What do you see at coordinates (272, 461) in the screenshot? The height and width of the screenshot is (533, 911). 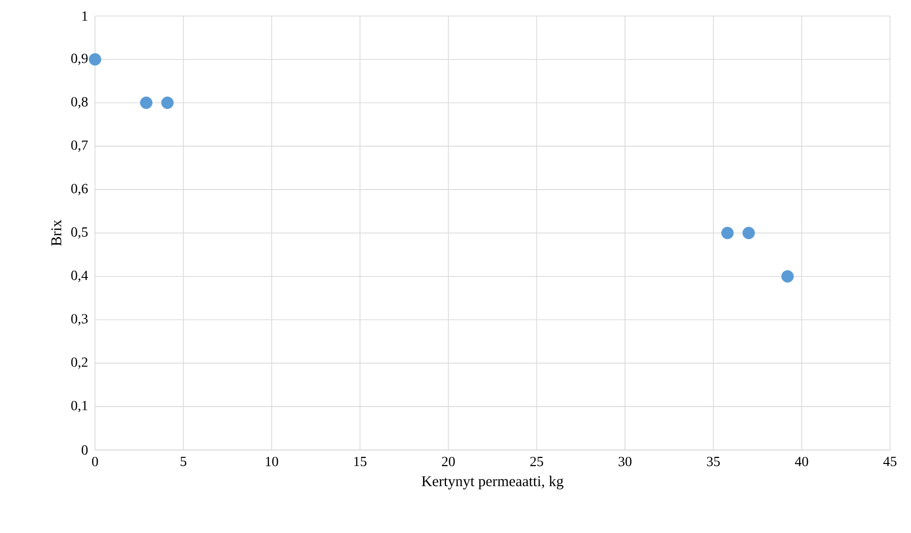 I see `x-tick-label: 10` at bounding box center [272, 461].